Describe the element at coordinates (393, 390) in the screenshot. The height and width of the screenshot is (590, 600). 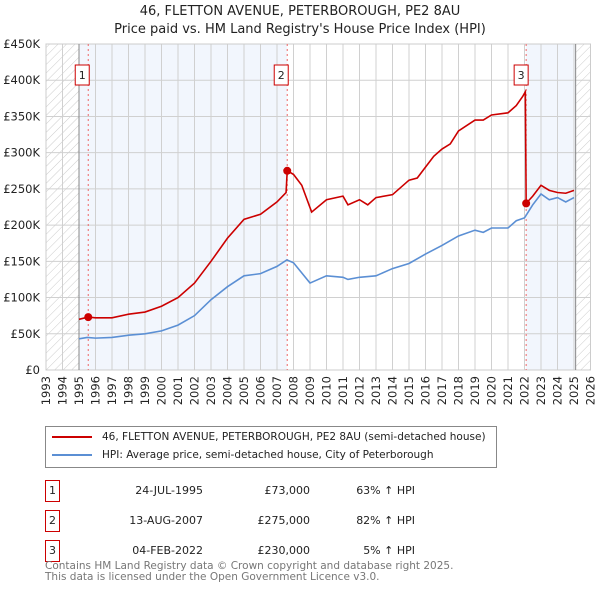
I see `x-tick-label: 2014` at that location.